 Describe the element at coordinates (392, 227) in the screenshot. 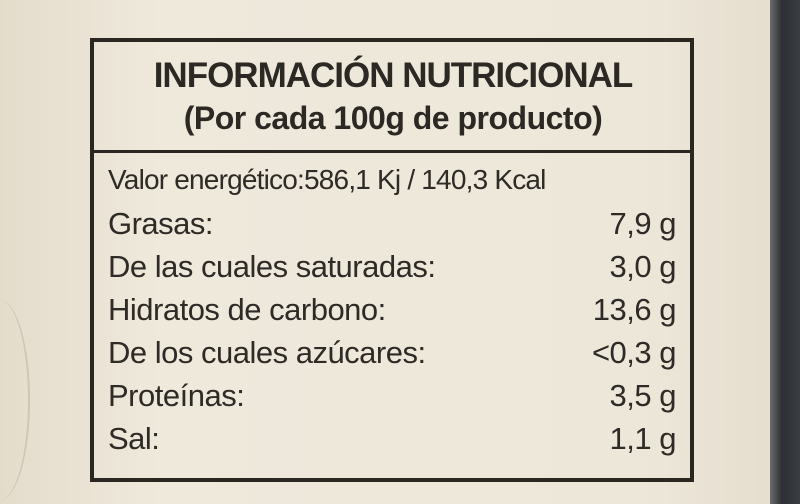

I see `nutrient-row: Grasas: 7,9 g` at that location.